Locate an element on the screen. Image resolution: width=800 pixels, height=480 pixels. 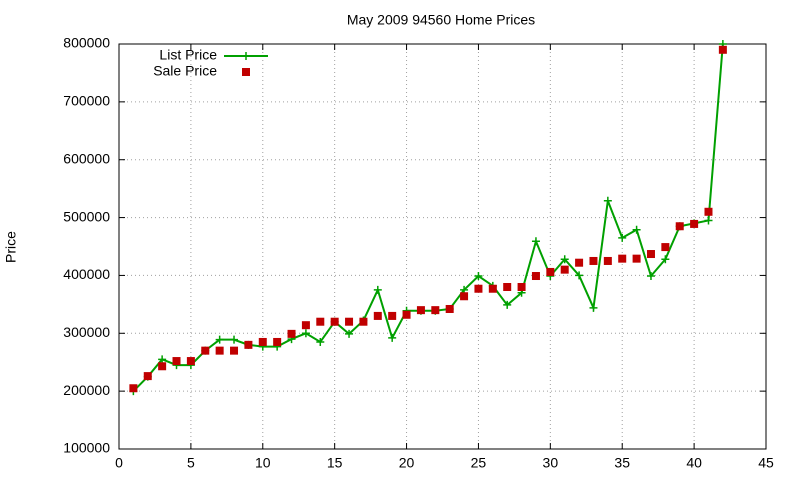
legend-label: Sale Price is located at coordinates (185, 71).